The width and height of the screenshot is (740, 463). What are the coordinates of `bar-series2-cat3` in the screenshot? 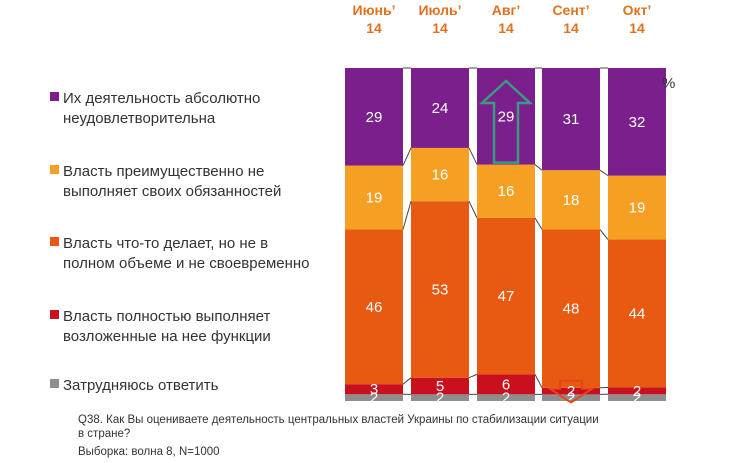 It's located at (506, 384).